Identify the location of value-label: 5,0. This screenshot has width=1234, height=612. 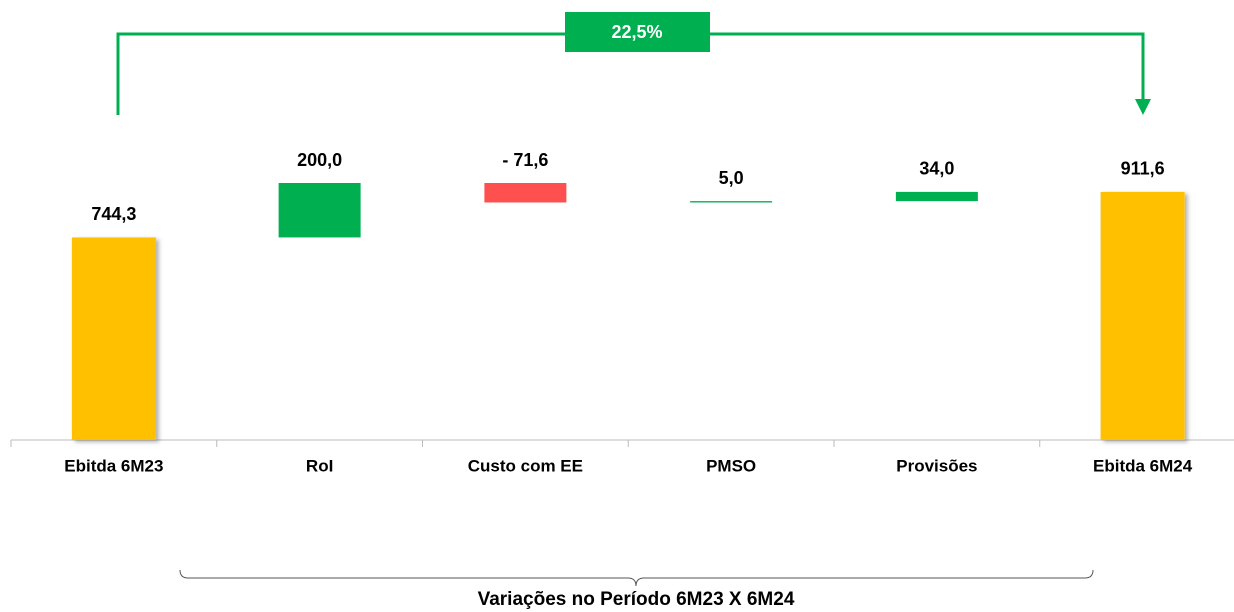
(731, 178).